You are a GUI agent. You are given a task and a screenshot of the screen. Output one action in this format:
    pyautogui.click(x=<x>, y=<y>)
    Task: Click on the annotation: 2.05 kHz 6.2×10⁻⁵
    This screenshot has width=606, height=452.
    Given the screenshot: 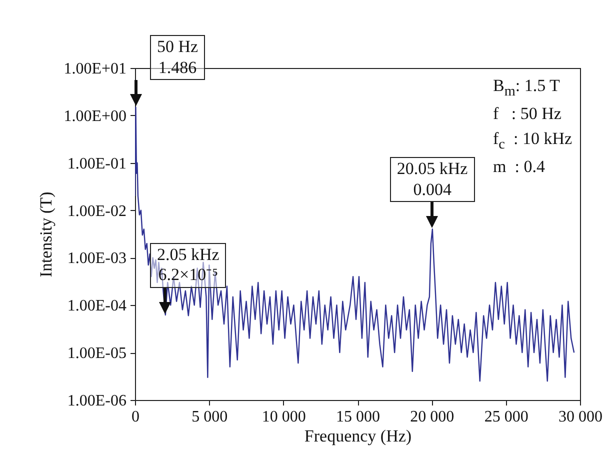 What is the action you would take?
    pyautogui.click(x=188, y=265)
    